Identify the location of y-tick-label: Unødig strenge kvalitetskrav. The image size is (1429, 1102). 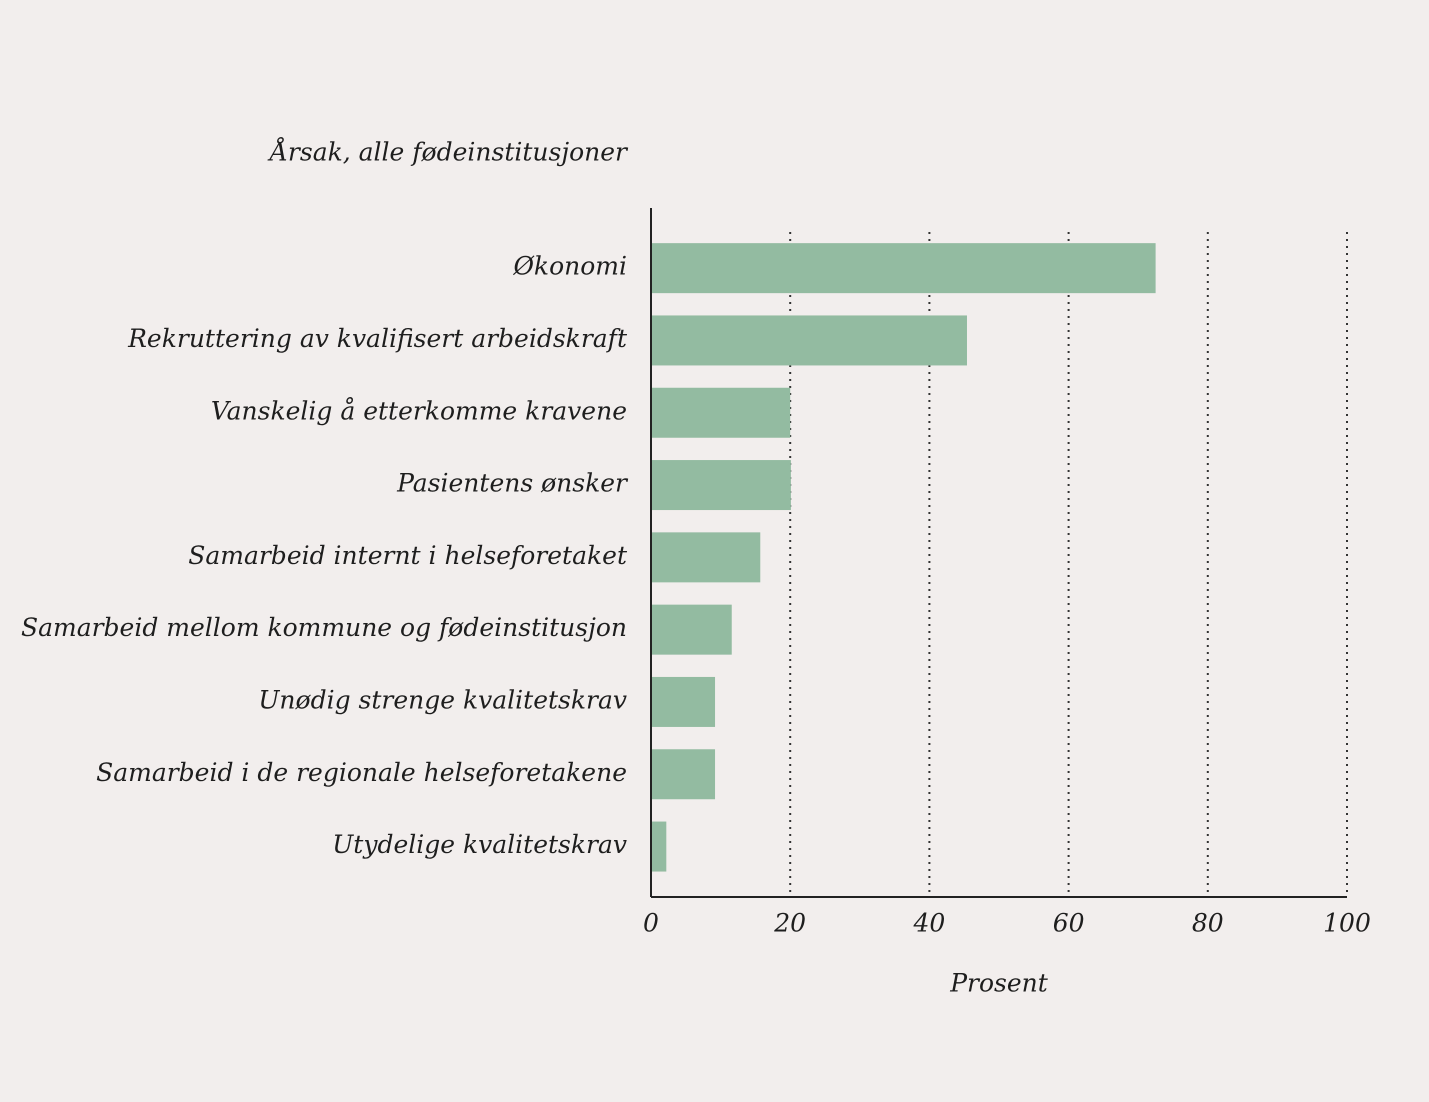
(442, 699).